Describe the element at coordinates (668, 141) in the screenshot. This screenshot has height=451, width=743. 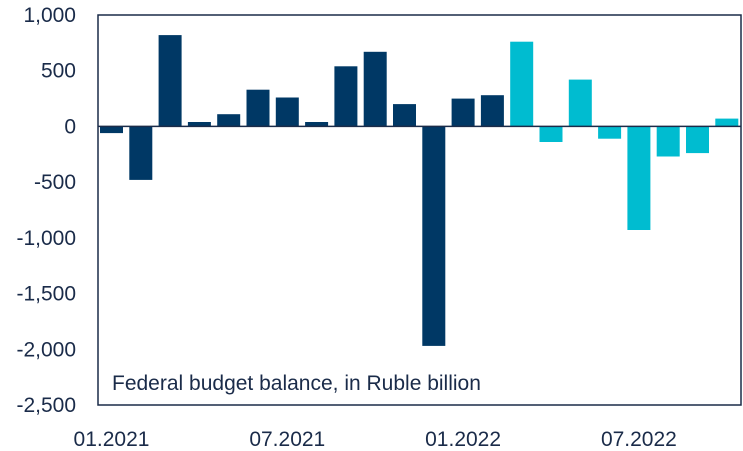
I see `bar-08.2022` at that location.